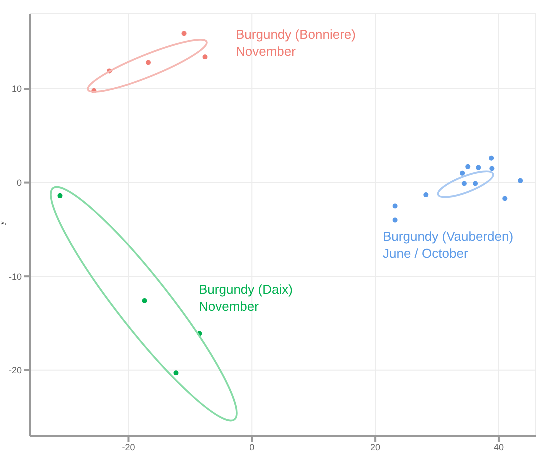 The width and height of the screenshot is (536, 454). Describe the element at coordinates (17, 89) in the screenshot. I see `y-tick-label: 10` at that location.